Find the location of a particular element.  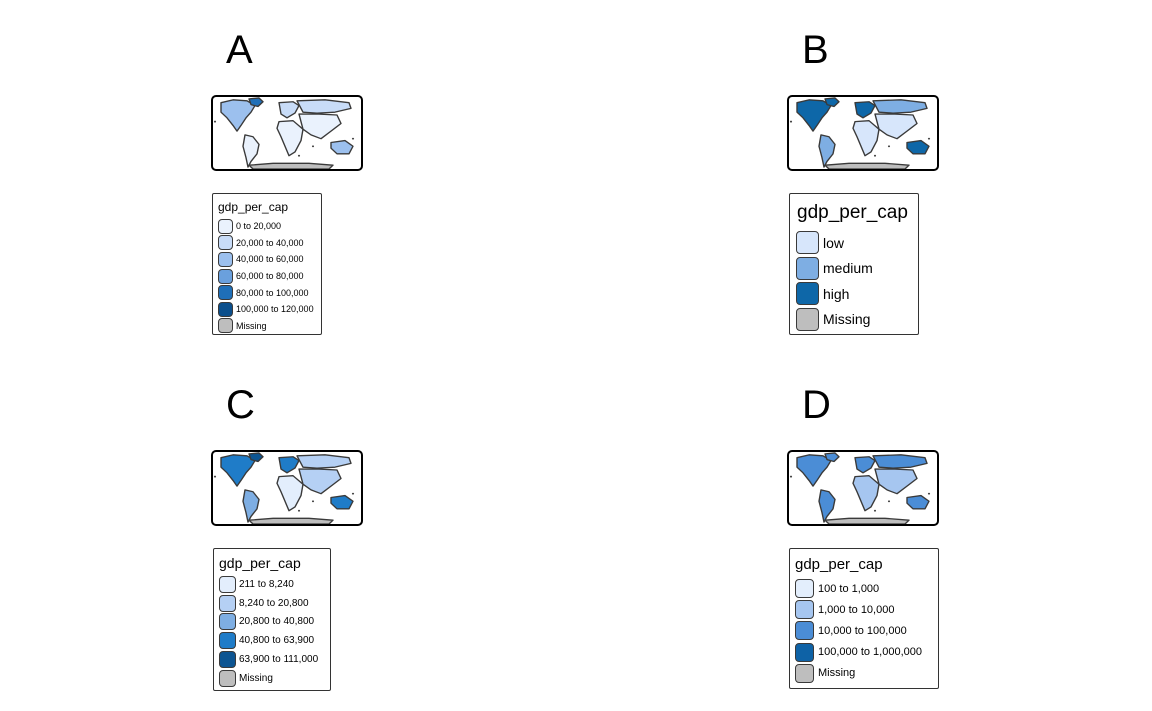

legend-b: gdp_per_cap low medium high Missing is located at coordinates (854, 264).